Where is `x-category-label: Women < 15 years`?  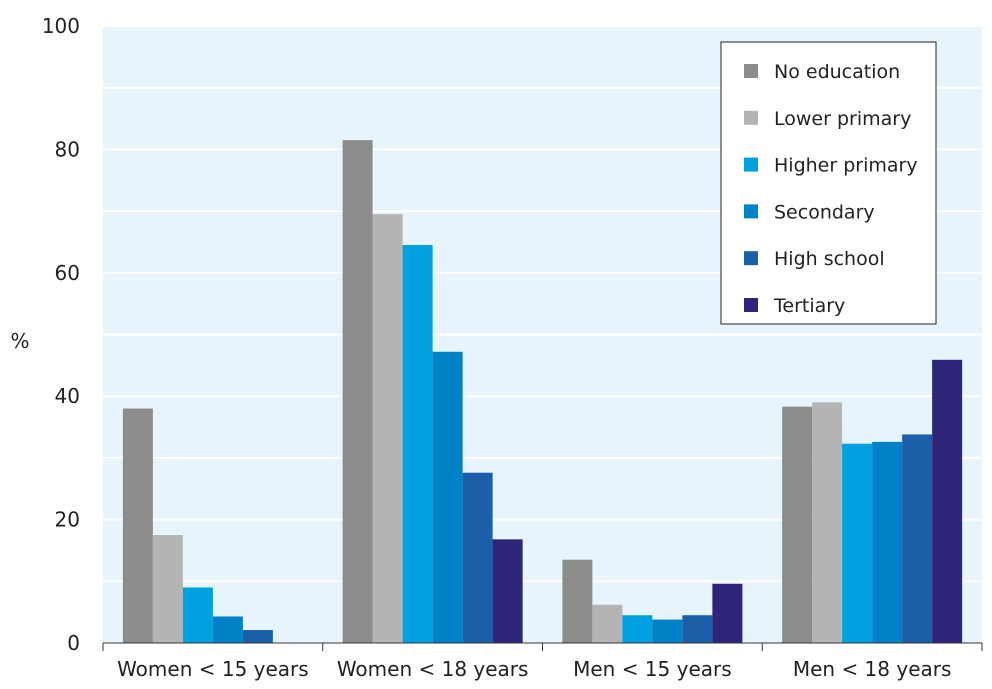 x-category-label: Women < 15 years is located at coordinates (213, 669).